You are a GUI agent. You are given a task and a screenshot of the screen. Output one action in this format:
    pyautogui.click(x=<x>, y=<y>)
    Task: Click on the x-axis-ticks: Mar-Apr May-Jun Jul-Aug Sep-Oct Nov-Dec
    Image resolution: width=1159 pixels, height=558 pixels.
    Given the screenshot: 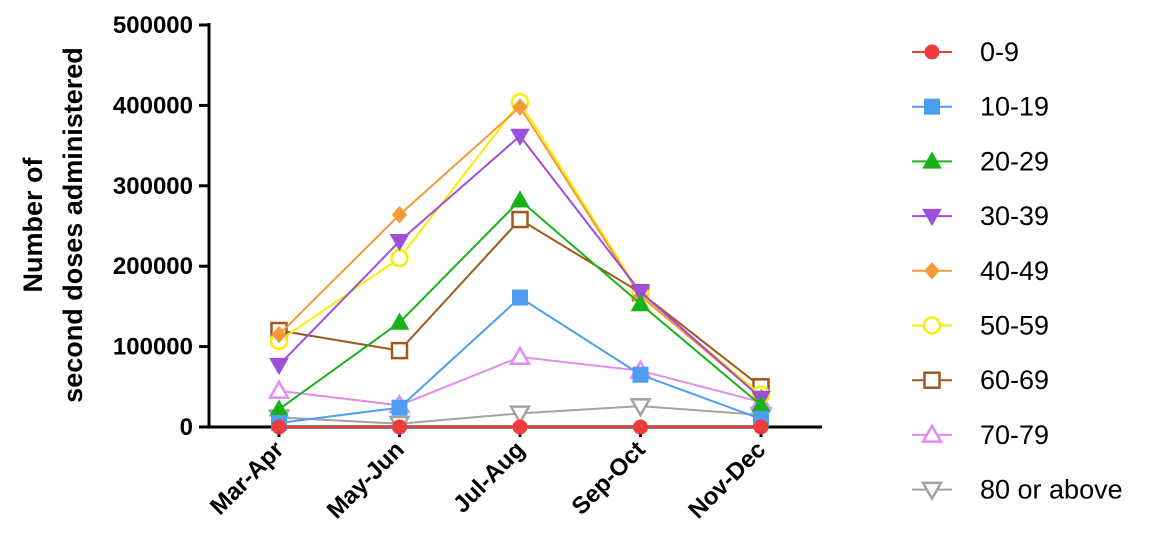 What is the action you would take?
    pyautogui.click(x=488, y=475)
    